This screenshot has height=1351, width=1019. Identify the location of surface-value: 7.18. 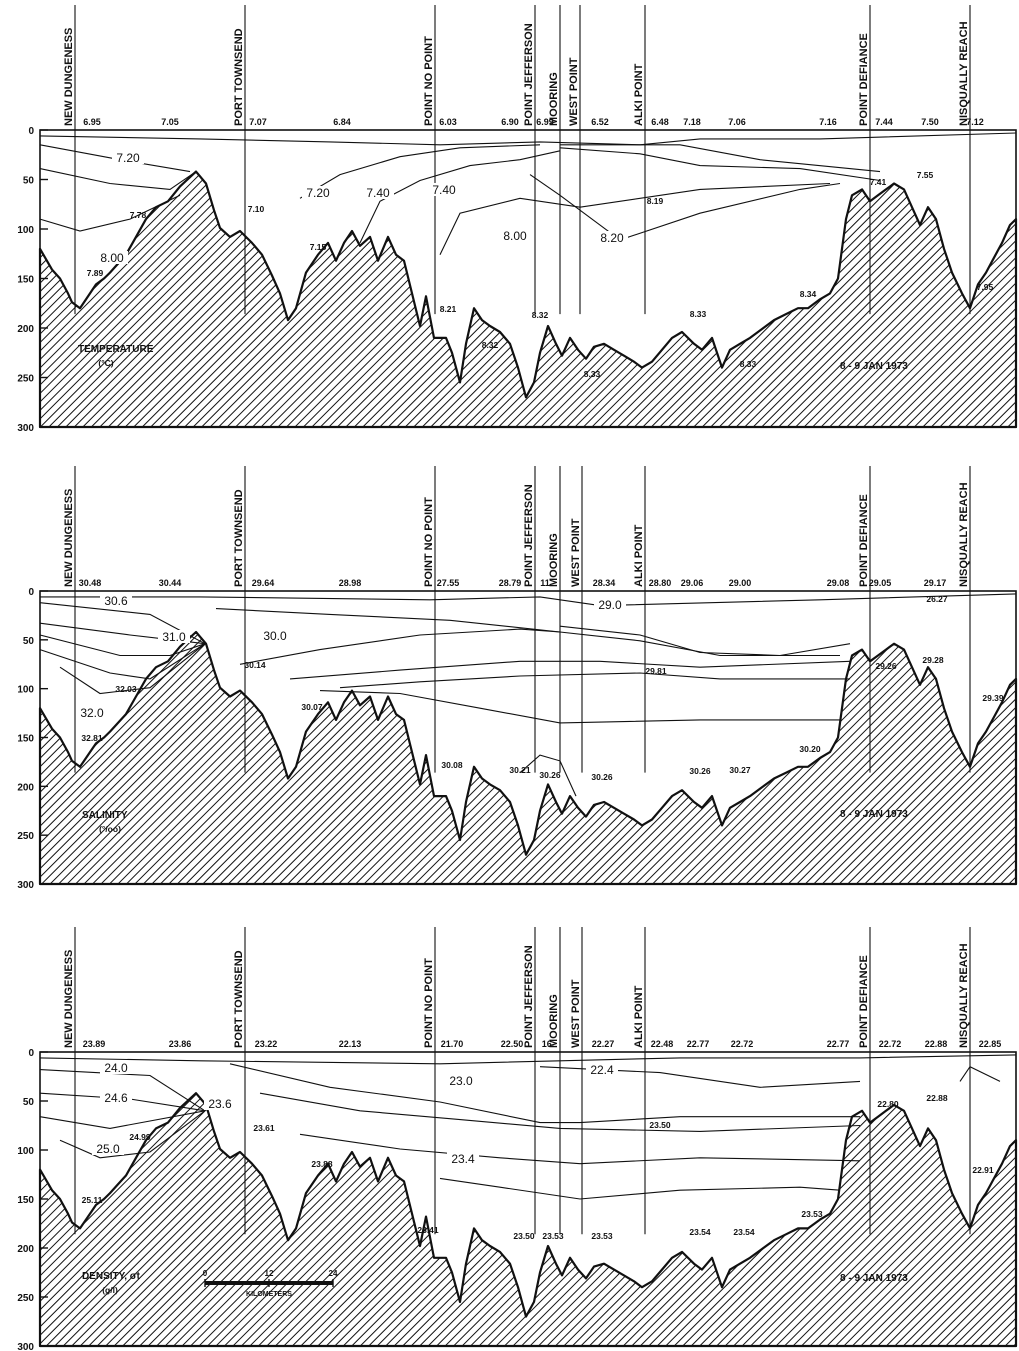
(692, 122).